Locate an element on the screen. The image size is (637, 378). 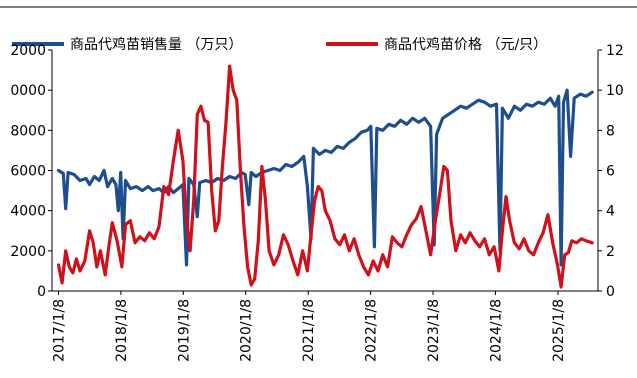
x-tick-label: 2017/1/8 is located at coordinates (59, 330).